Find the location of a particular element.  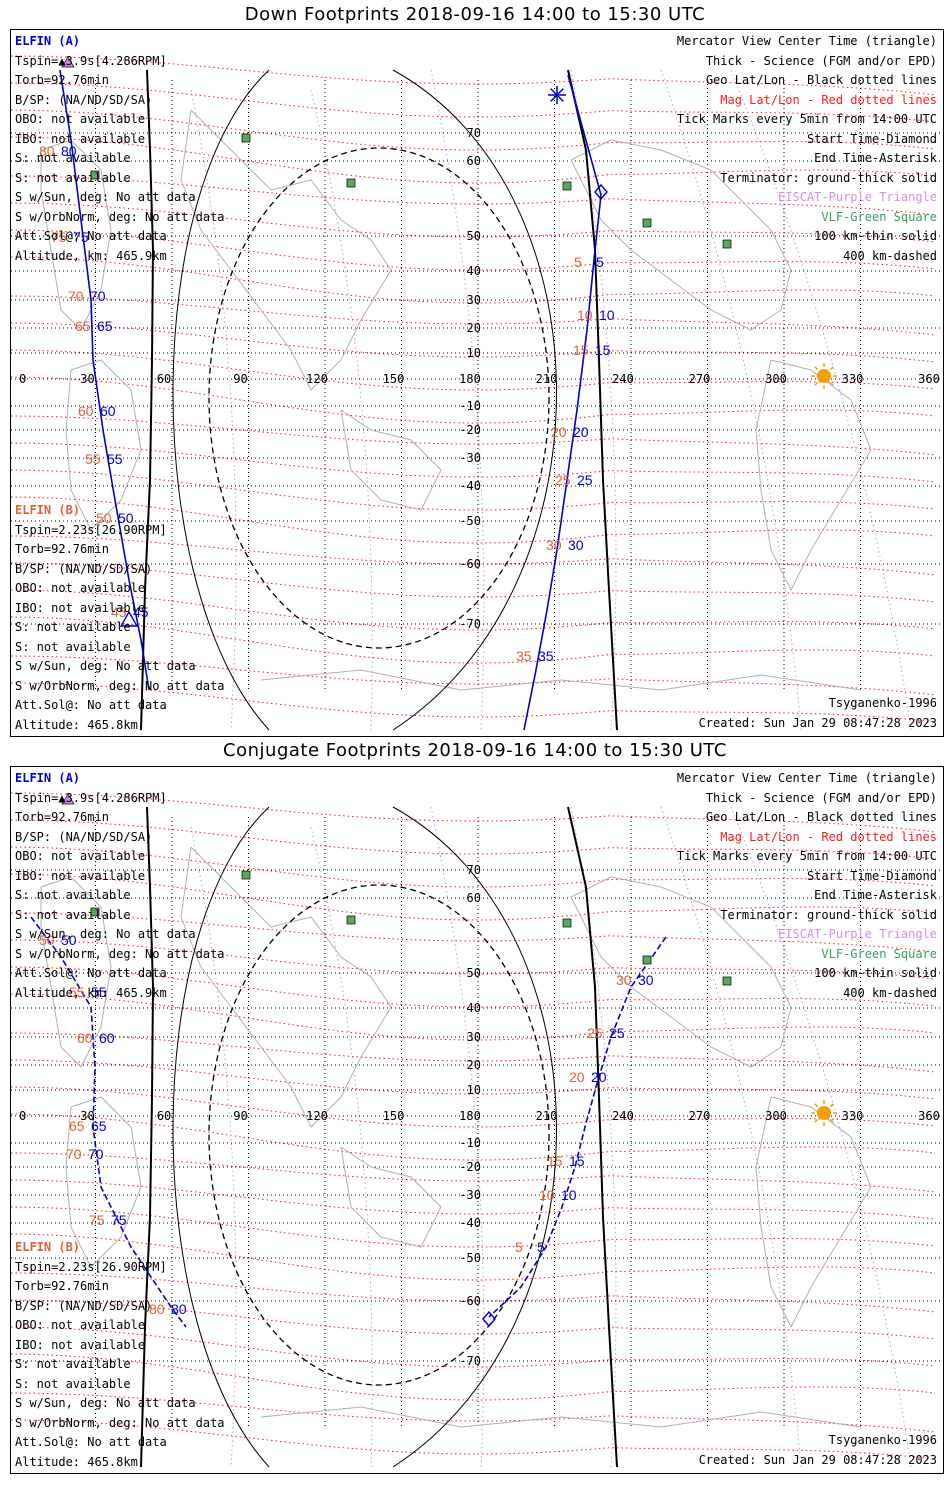

elfin-b-tick-label-blue: 50 is located at coordinates (126, 518).